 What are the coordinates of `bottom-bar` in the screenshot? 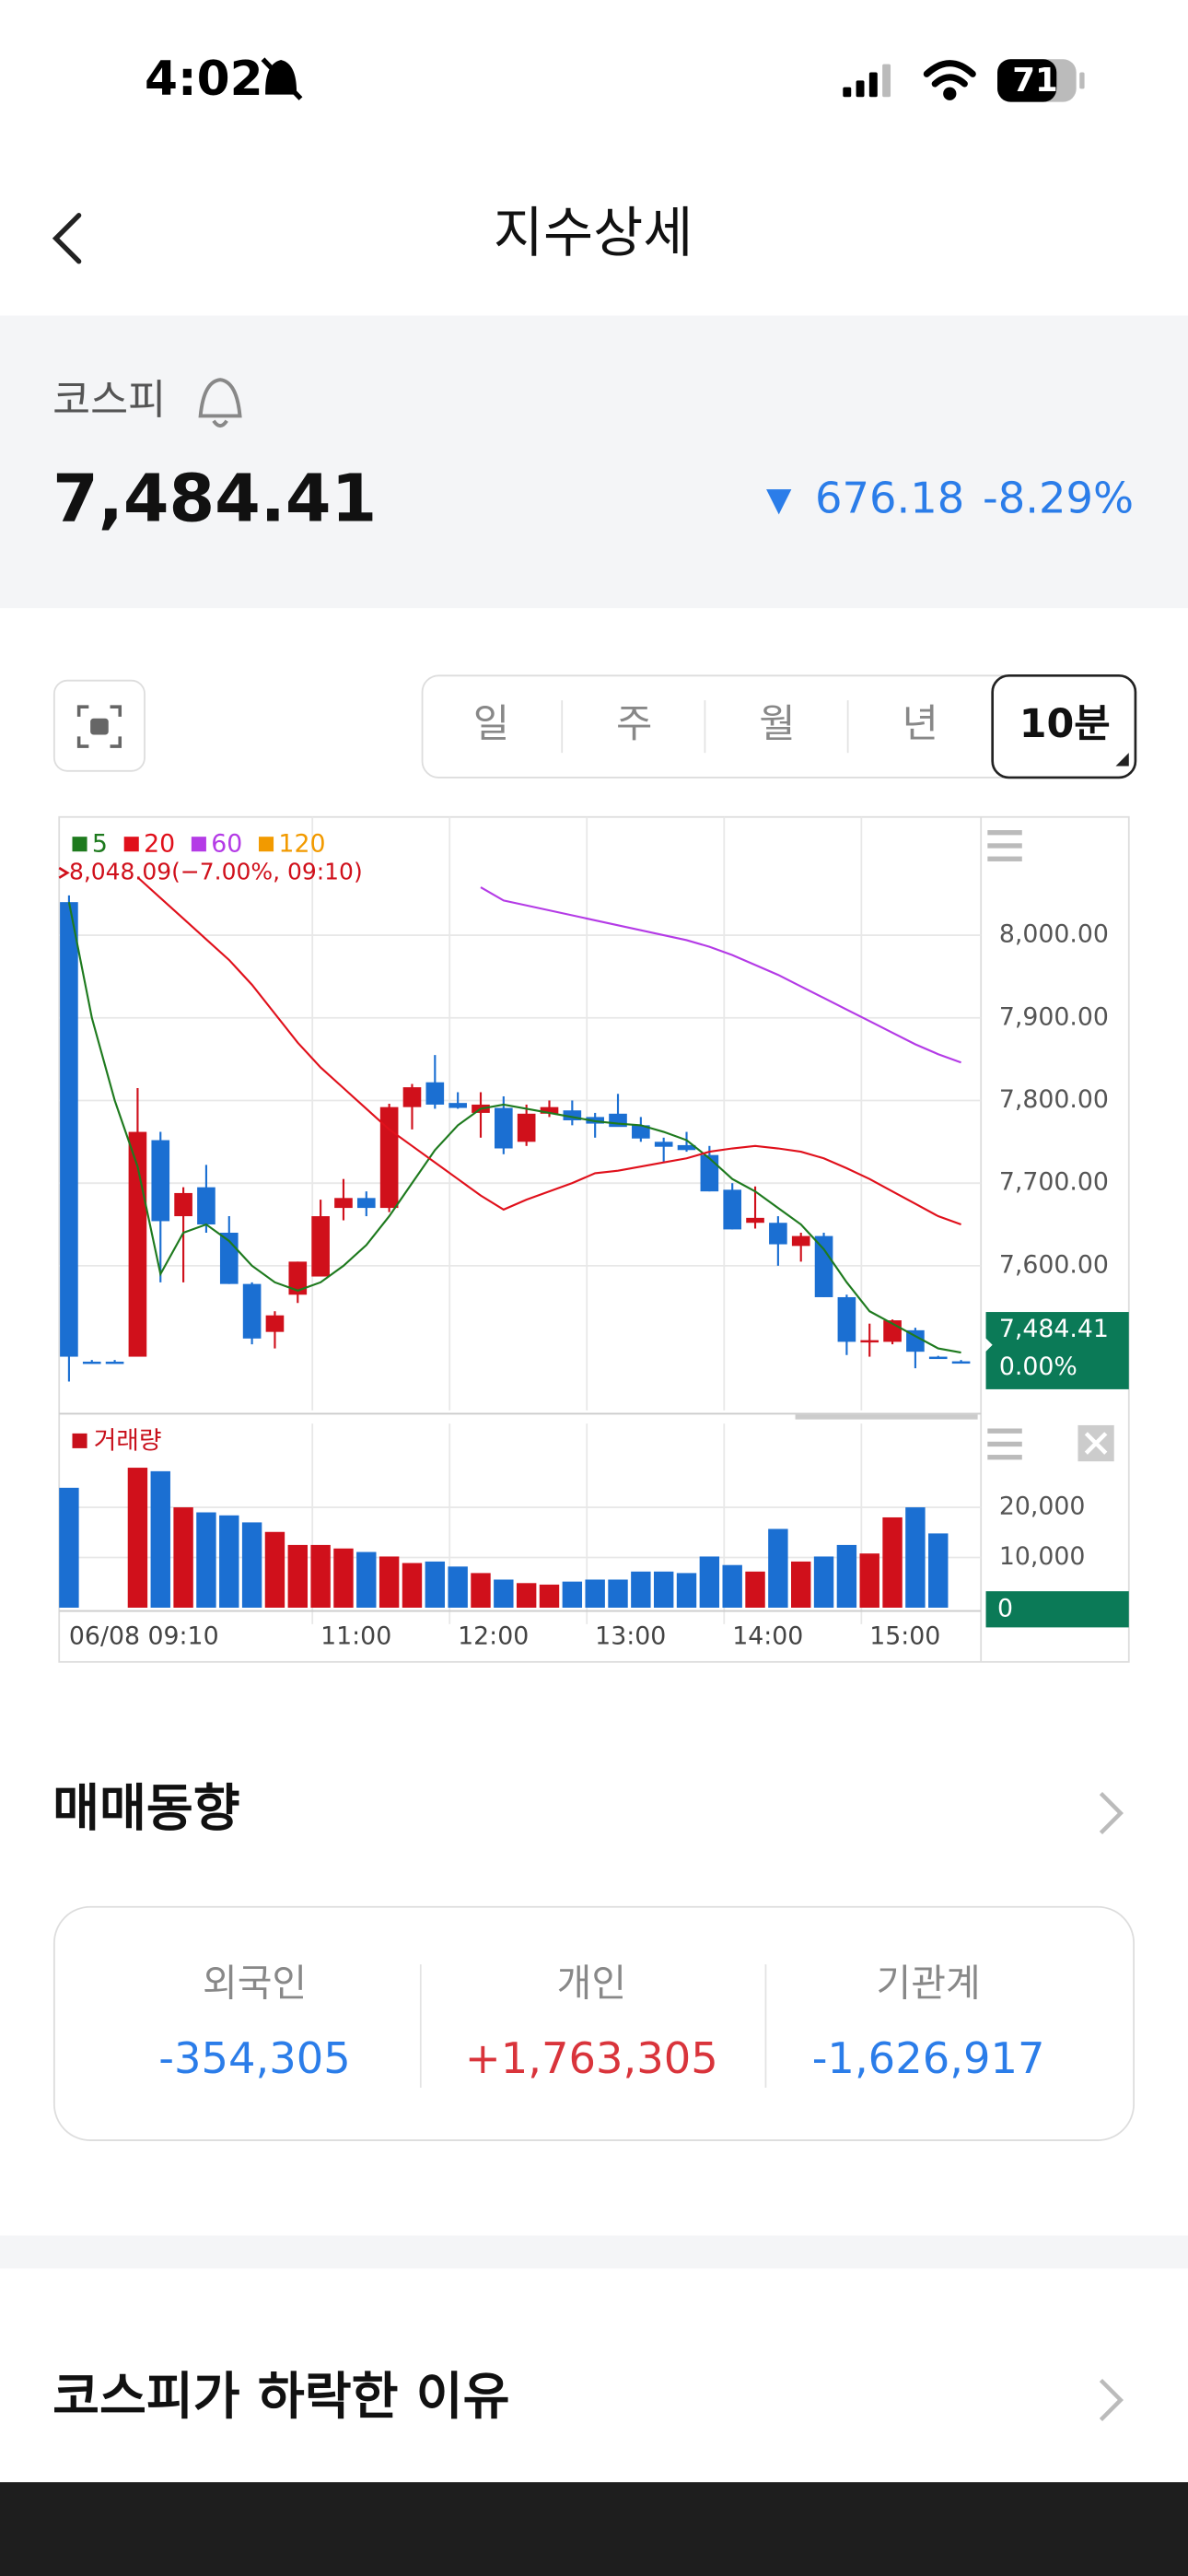 It's located at (594, 2529).